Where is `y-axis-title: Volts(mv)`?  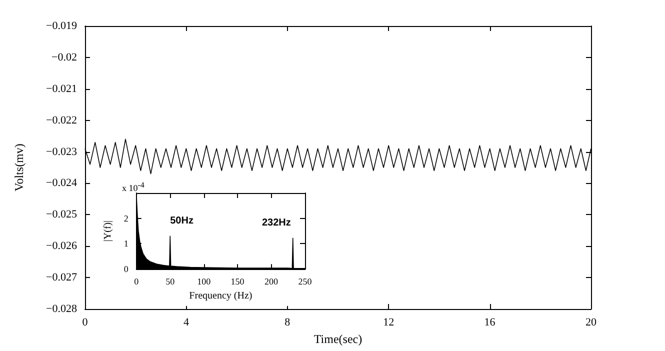 y-axis-title: Volts(mv) is located at coordinates (19, 168).